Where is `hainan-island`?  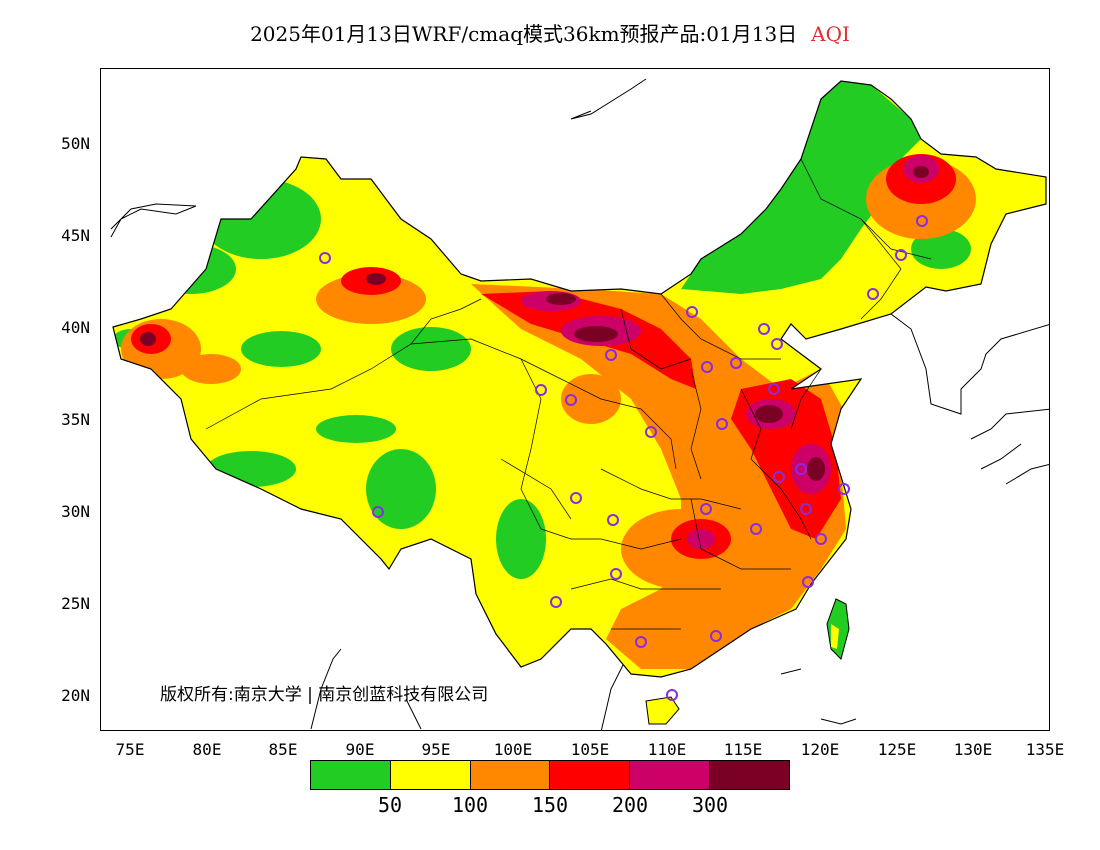 hainan-island is located at coordinates (662, 710).